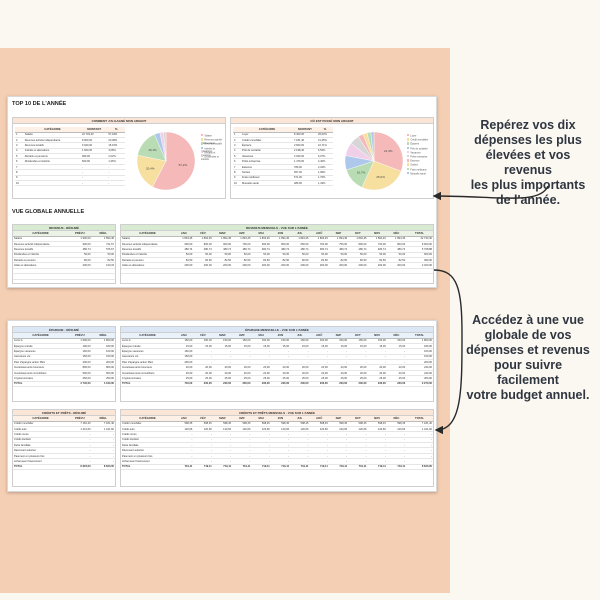 This screenshot has width=600, height=600. I want to click on table-cell: 10, so click(19, 183).